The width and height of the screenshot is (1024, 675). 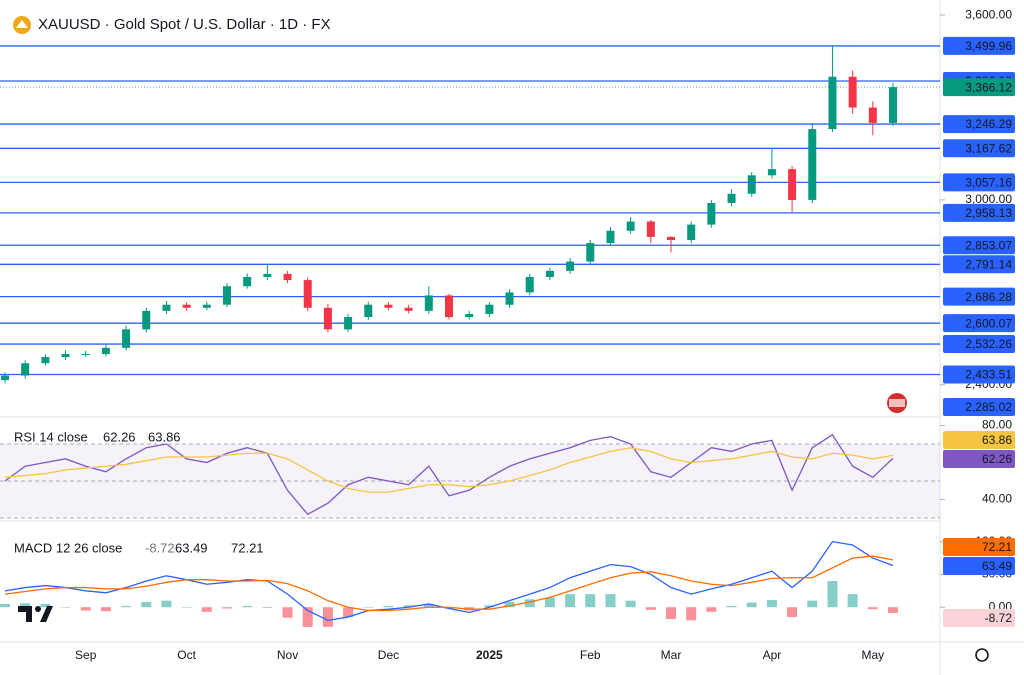 I want to click on y-tick-label: 80.00, so click(x=997, y=425).